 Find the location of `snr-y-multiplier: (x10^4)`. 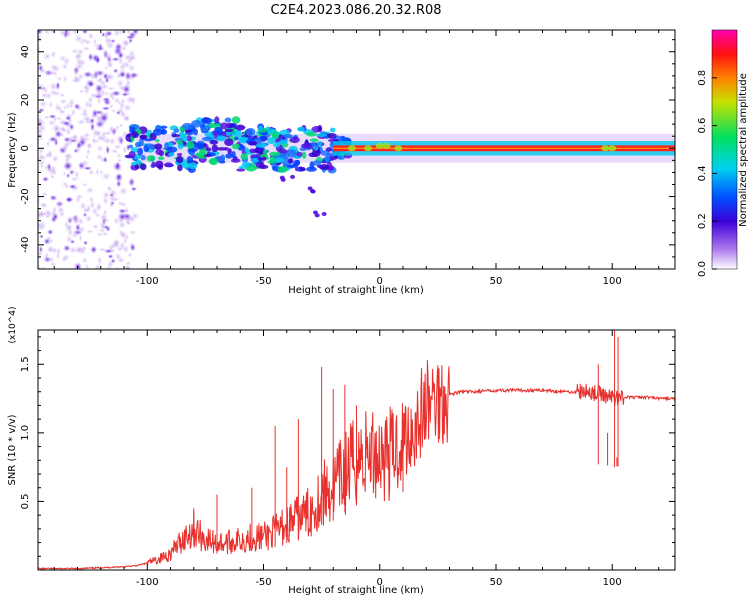

snr-y-multiplier: (x10^4) is located at coordinates (13, 324).